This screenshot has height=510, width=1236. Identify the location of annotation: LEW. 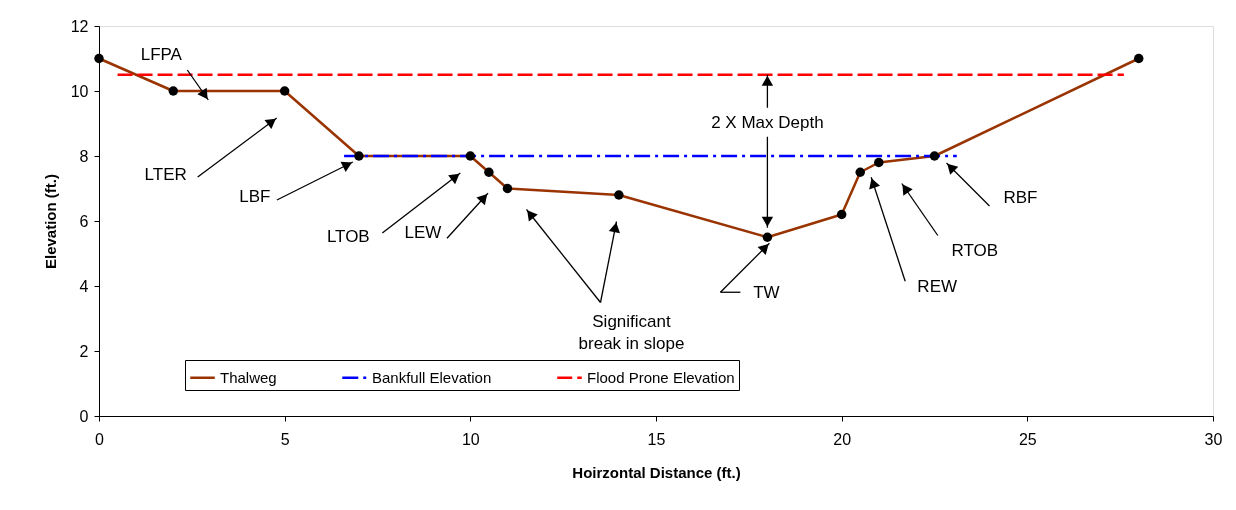
(423, 233).